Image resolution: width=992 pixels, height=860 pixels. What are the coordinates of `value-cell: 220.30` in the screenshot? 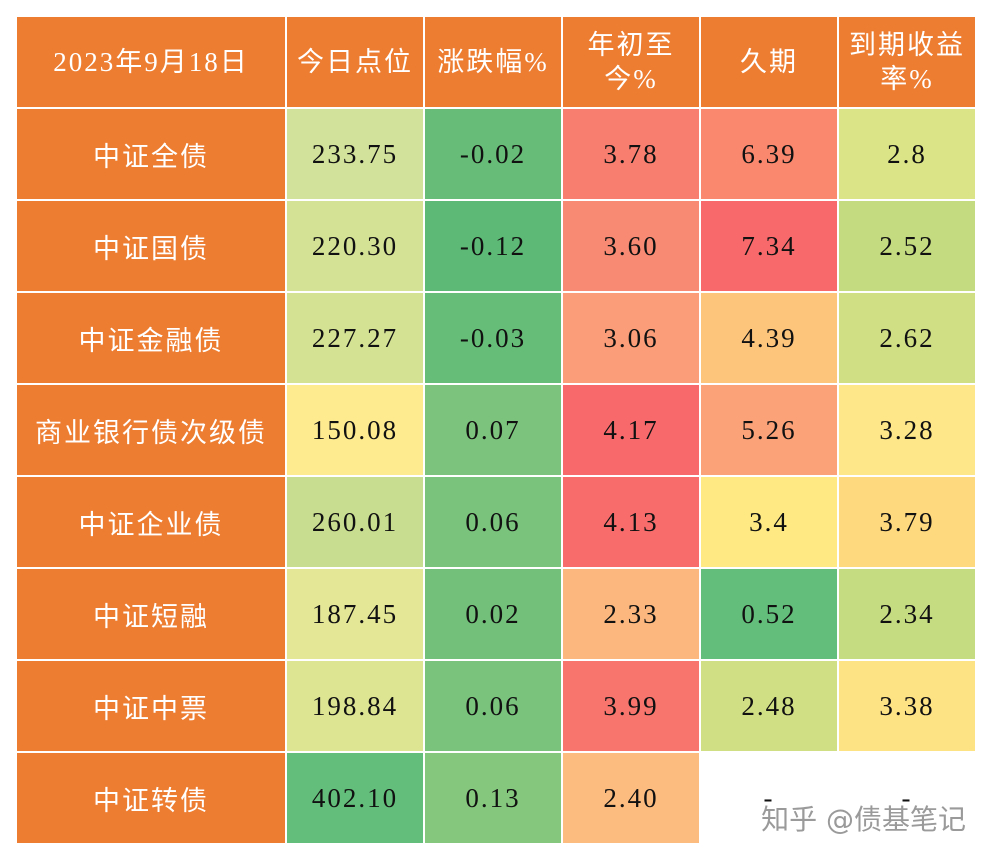 It's located at (355, 246).